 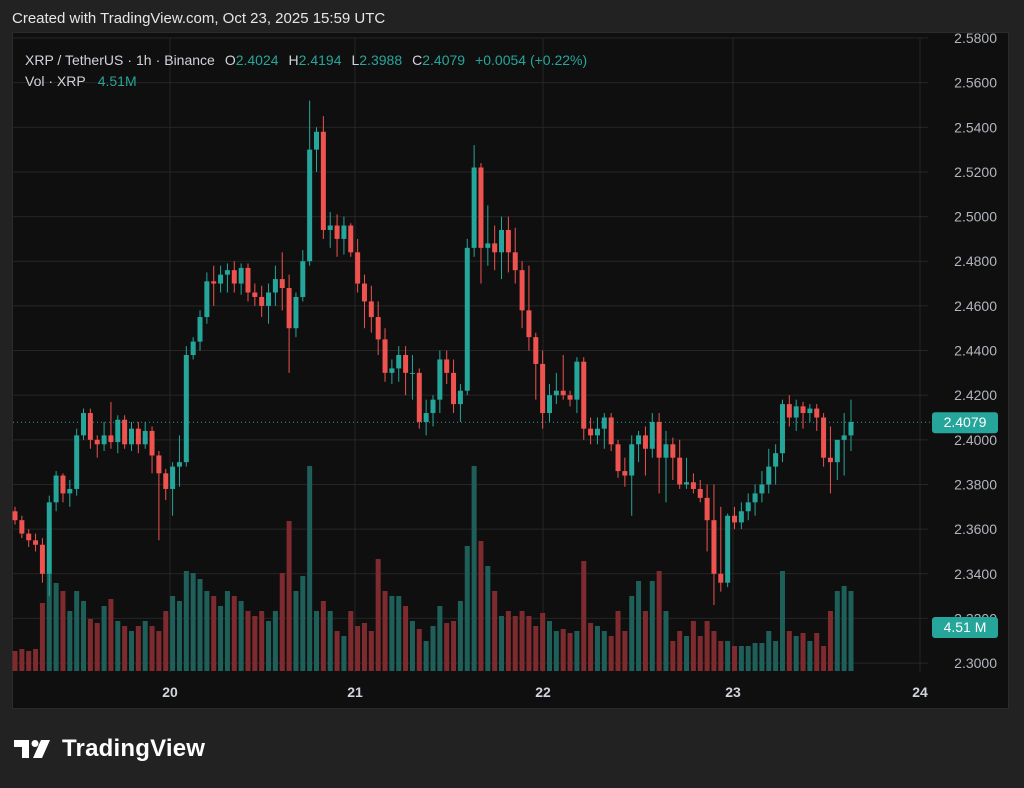 What do you see at coordinates (109, 749) in the screenshot?
I see `tradingview-brand: TradingView` at bounding box center [109, 749].